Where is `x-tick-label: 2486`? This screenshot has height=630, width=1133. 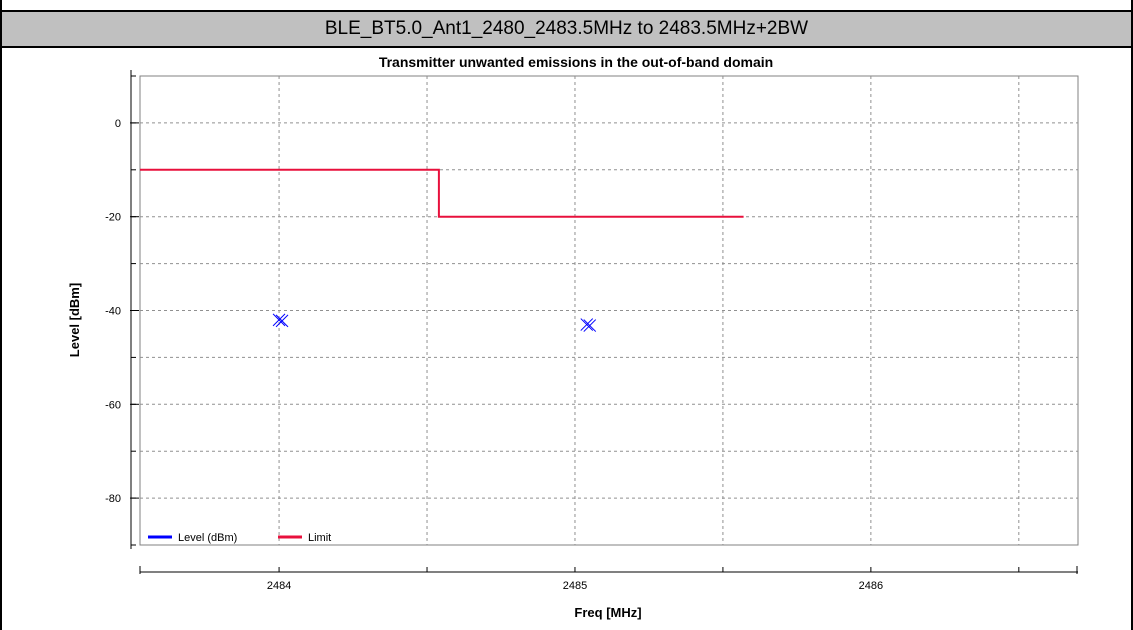 x-tick-label: 2486 is located at coordinates (871, 586).